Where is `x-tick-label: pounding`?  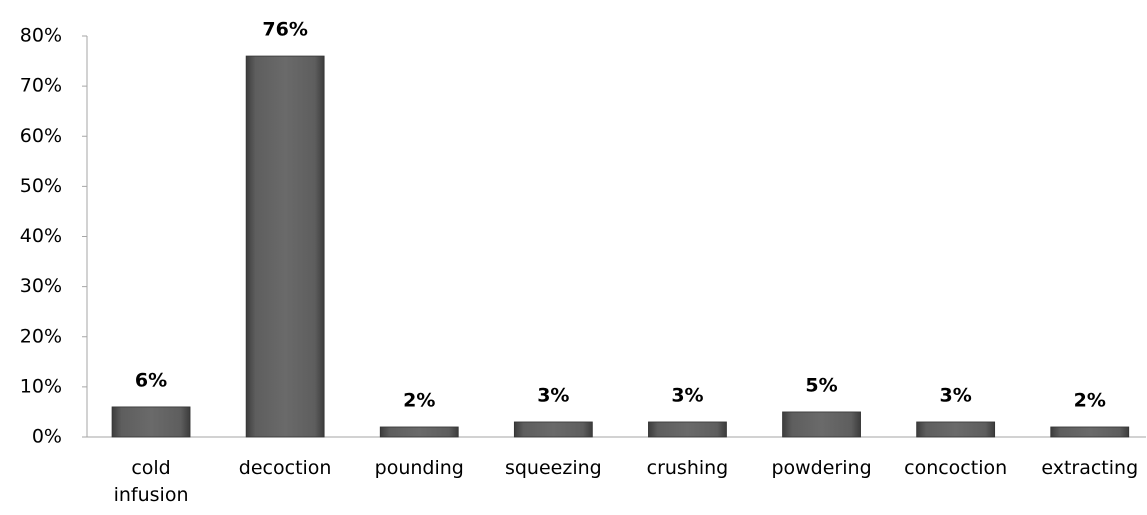 x-tick-label: pounding is located at coordinates (419, 468).